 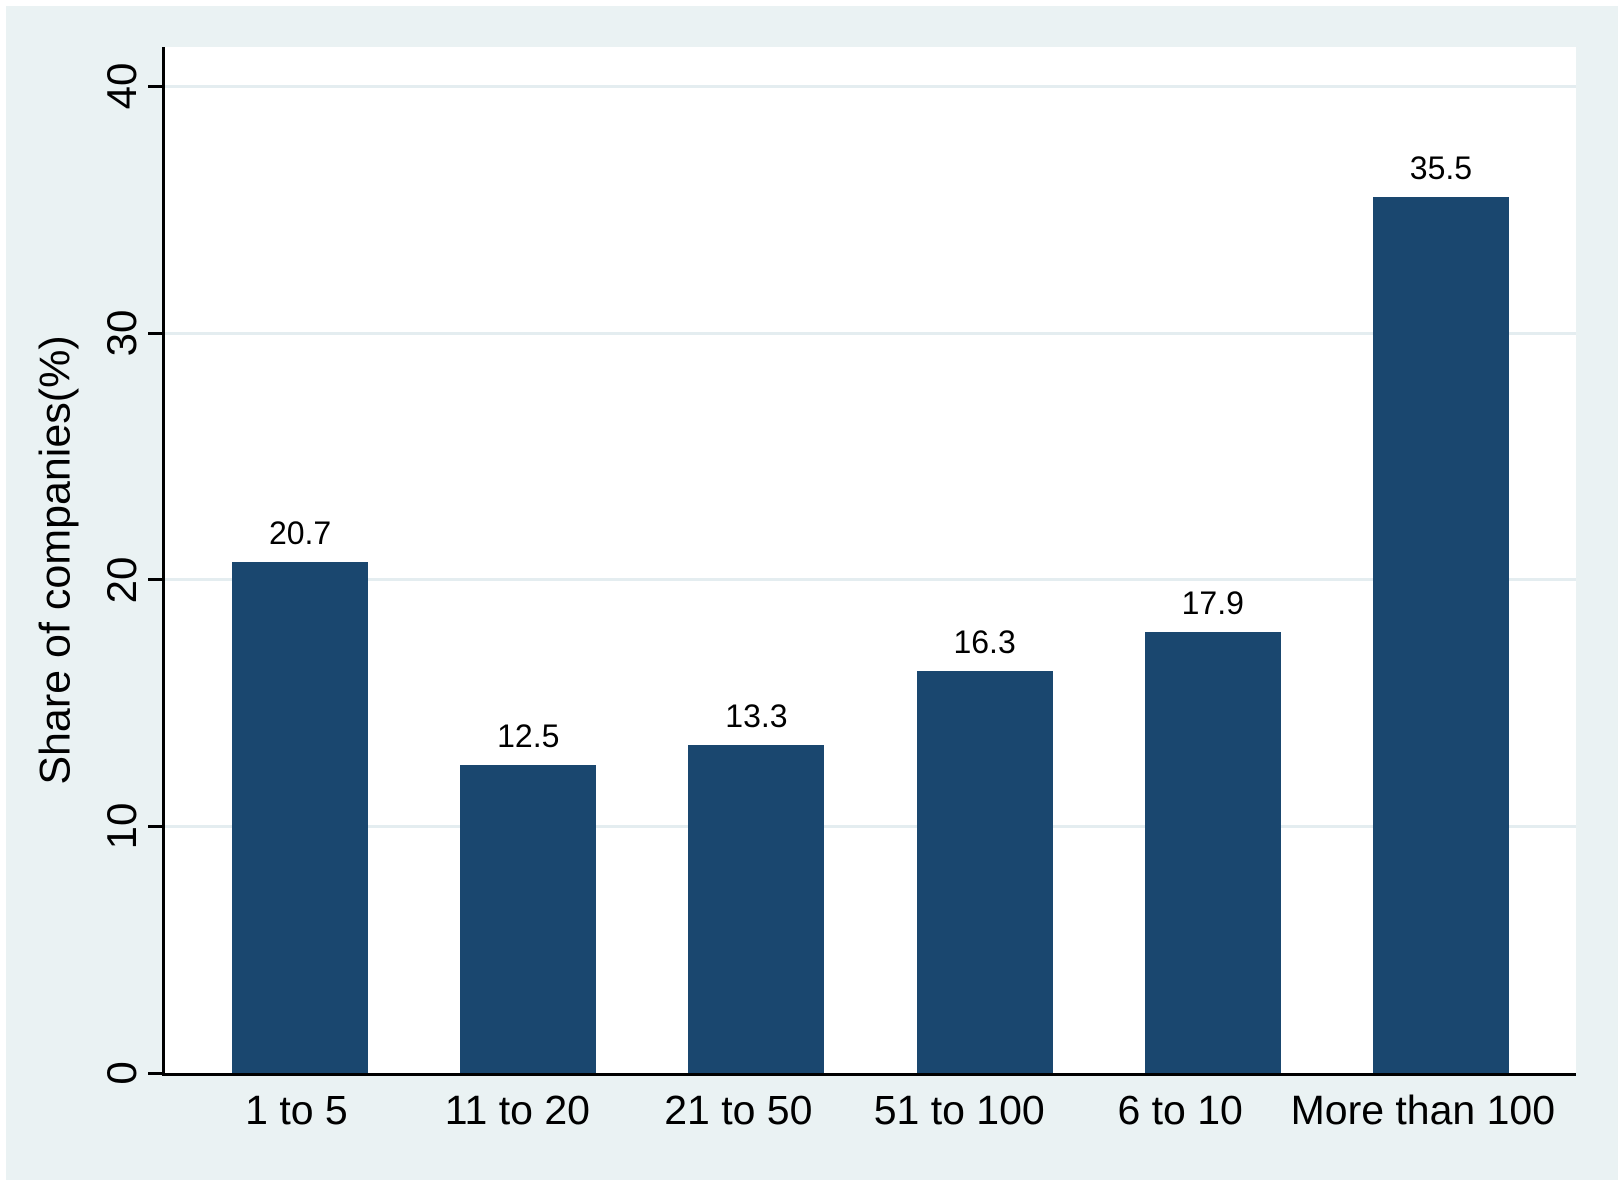 I want to click on bar-slot: 12.5, so click(x=528, y=560).